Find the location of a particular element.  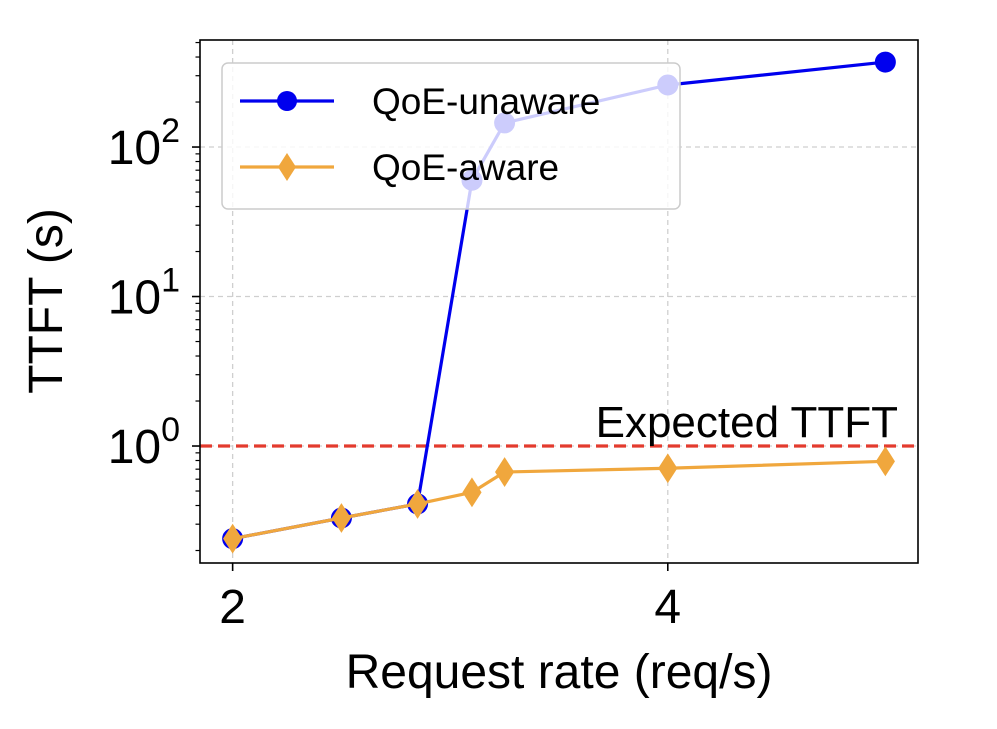

y-tick-label: 10¹ is located at coordinates (144, 293).